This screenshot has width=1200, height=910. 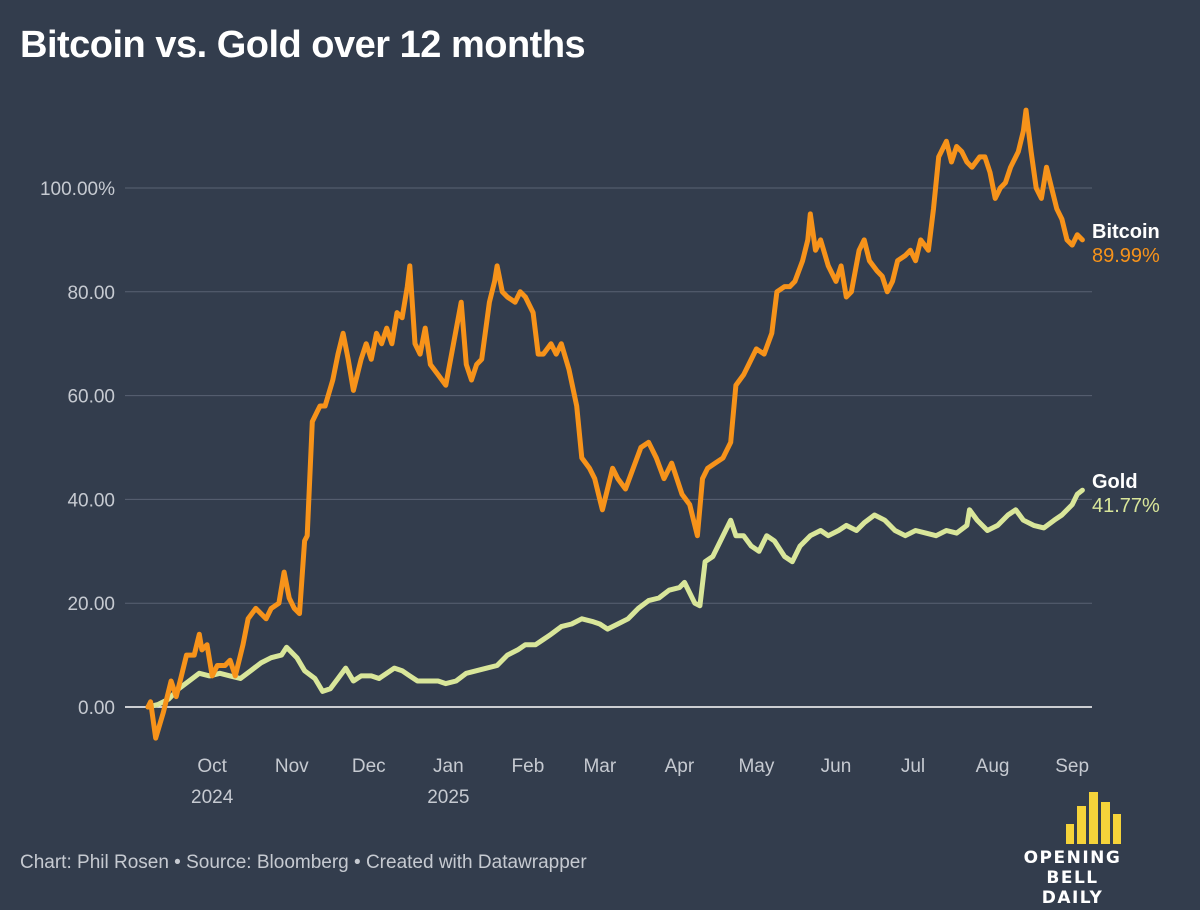 What do you see at coordinates (1072, 868) in the screenshot?
I see `logo-line-1: OPENING BELL` at bounding box center [1072, 868].